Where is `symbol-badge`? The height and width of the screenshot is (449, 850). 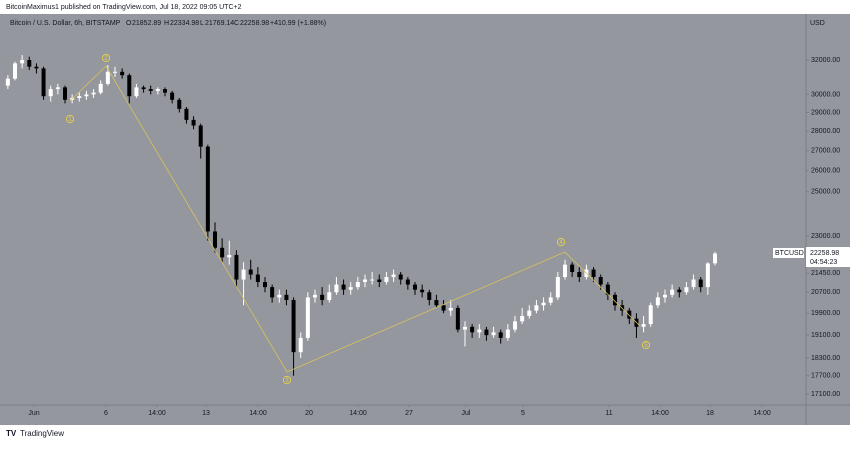
symbol-badge is located at coordinates (788, 253).